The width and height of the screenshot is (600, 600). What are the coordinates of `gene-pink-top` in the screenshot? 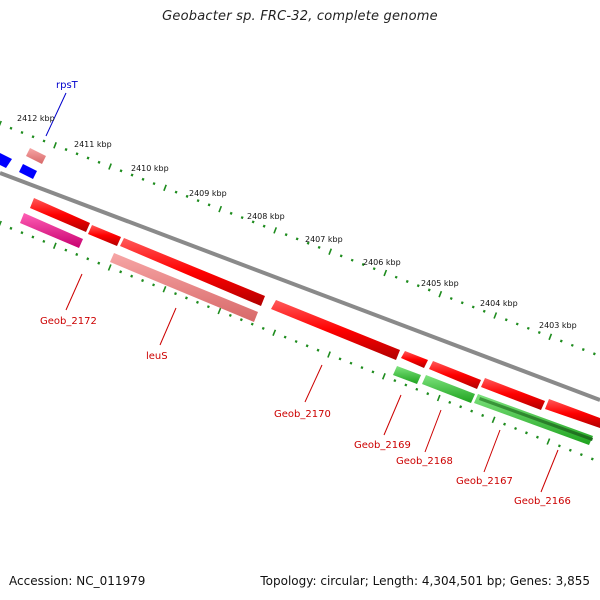 It's located at (36, 156).